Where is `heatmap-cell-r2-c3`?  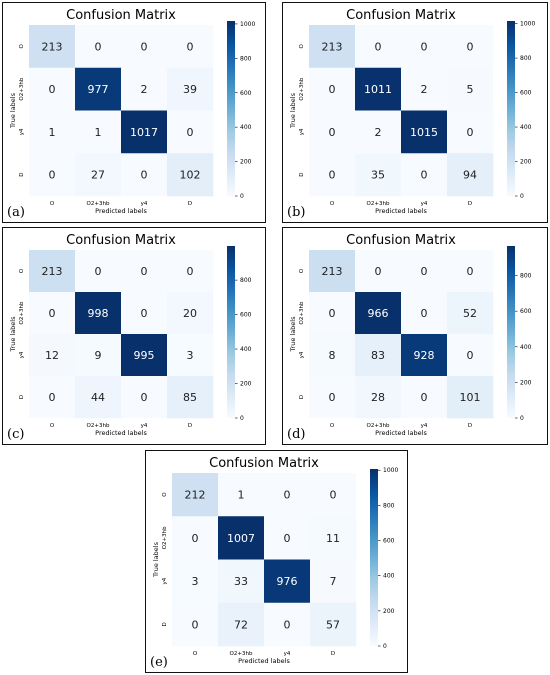 heatmap-cell-r2-c3 is located at coordinates (190, 355).